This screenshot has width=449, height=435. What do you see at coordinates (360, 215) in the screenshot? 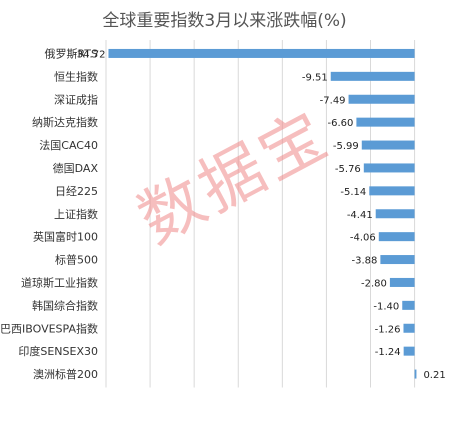
I see `value-label: -4.41` at bounding box center [360, 215].